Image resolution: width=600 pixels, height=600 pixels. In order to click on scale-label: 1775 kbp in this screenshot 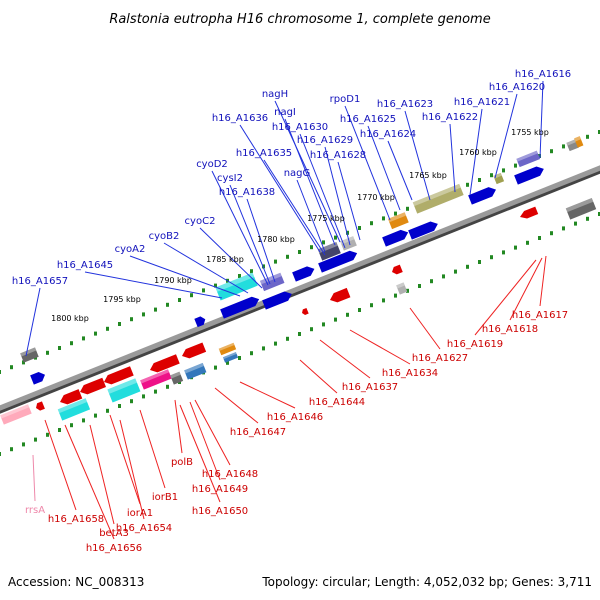, I will do `click(326, 218)`.